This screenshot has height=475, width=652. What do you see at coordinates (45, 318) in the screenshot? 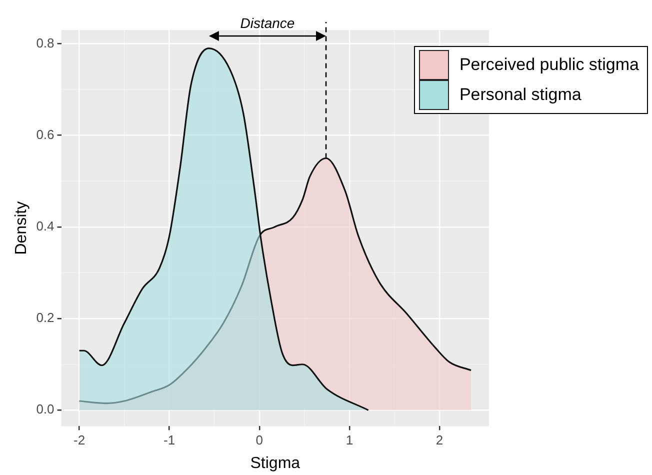
I see `y-tick-label: 0.2` at bounding box center [45, 318].